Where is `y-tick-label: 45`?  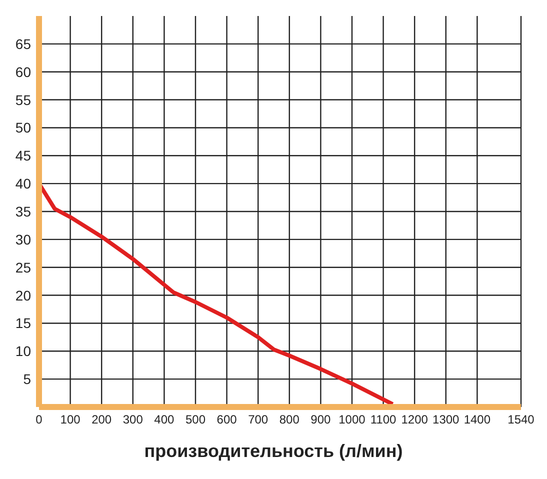 y-tick-label: 45 is located at coordinates (23, 156).